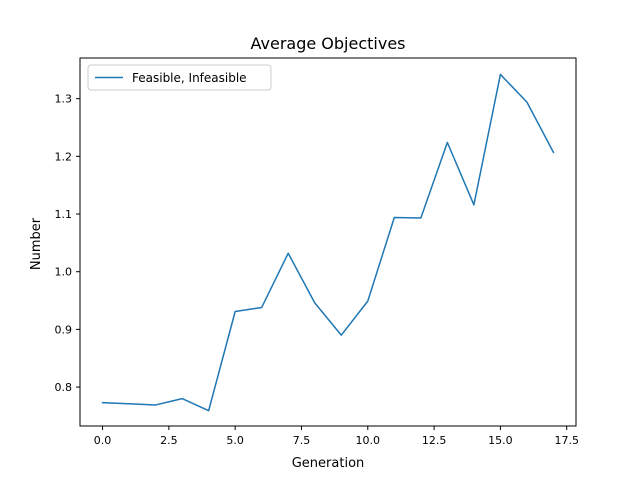  Describe the element at coordinates (169, 440) in the screenshot. I see `x-tick-label: 2.5` at that location.